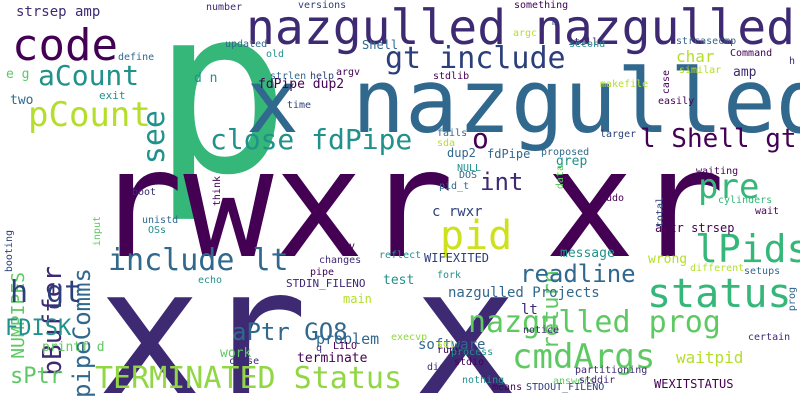 This screenshot has height=400, width=800. Describe the element at coordinates (357, 299) in the screenshot. I see `cloud-word: main` at that location.